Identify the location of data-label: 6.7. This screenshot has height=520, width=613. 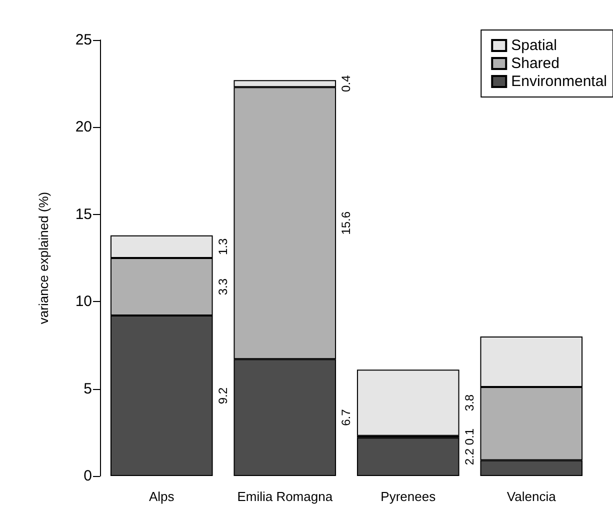
(346, 417).